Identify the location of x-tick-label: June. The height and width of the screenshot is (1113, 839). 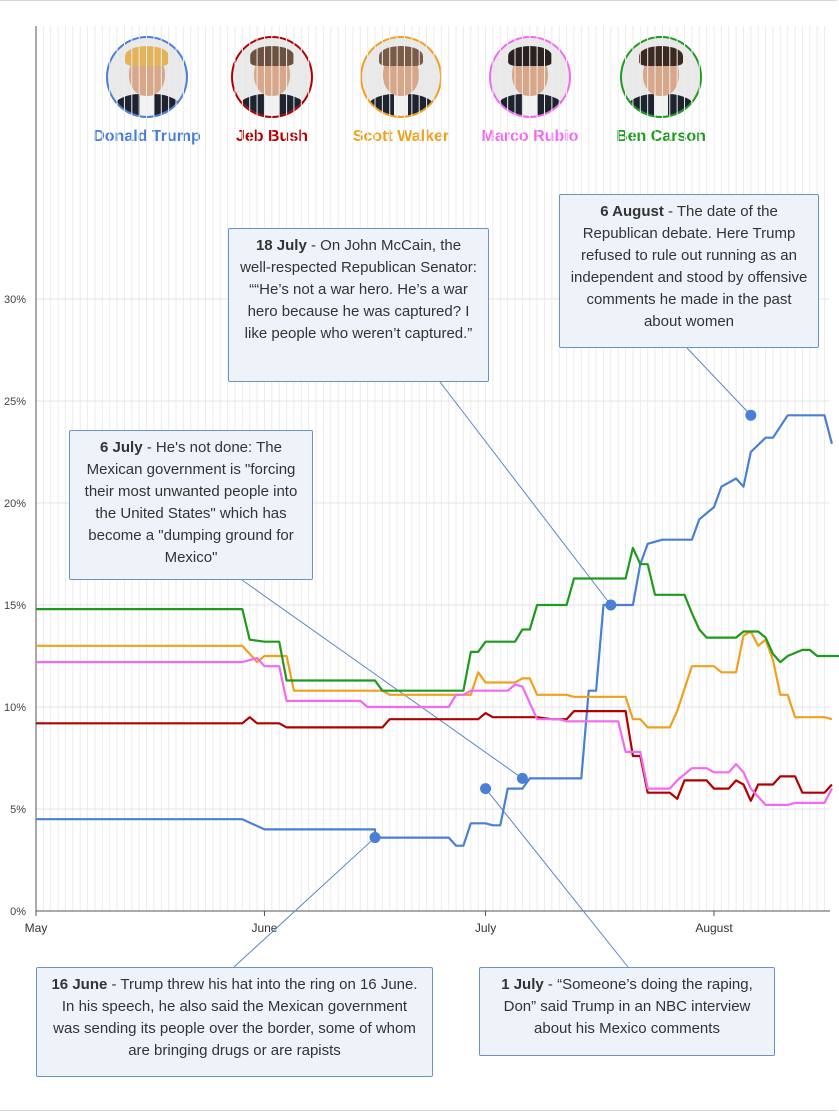
(264, 928).